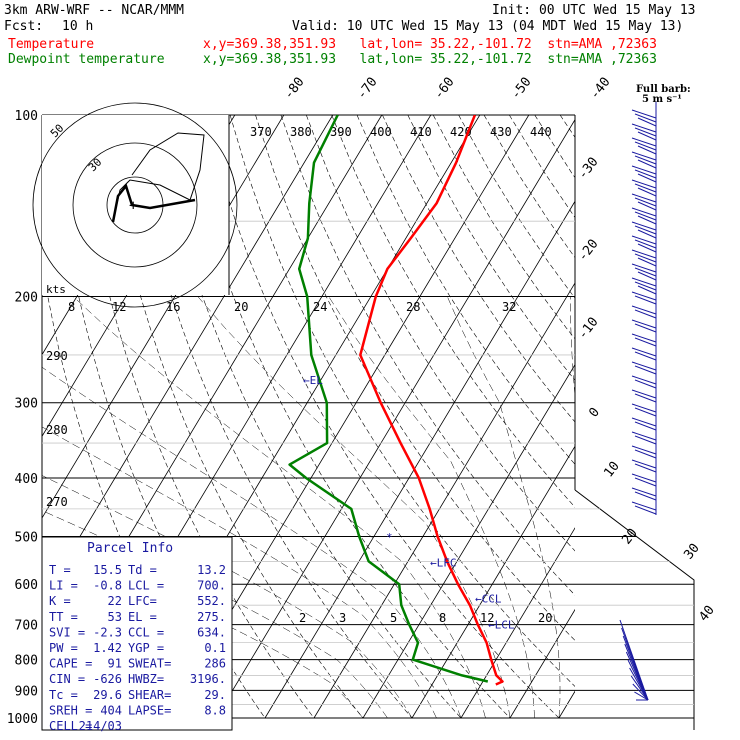 The height and width of the screenshot is (740, 740). What do you see at coordinates (215, 695) in the screenshot?
I see `parcel-info-value: 29.` at bounding box center [215, 695].